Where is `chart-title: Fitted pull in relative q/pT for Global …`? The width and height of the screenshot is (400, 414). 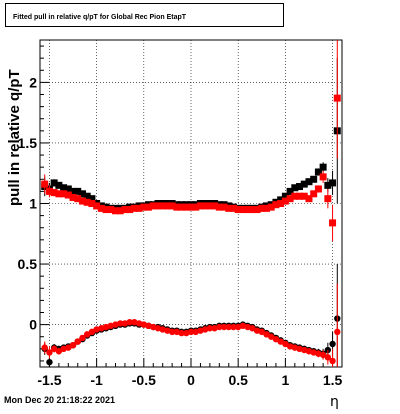
chart-title: Fitted pull in relative q/pT for Global … is located at coordinates (100, 17).